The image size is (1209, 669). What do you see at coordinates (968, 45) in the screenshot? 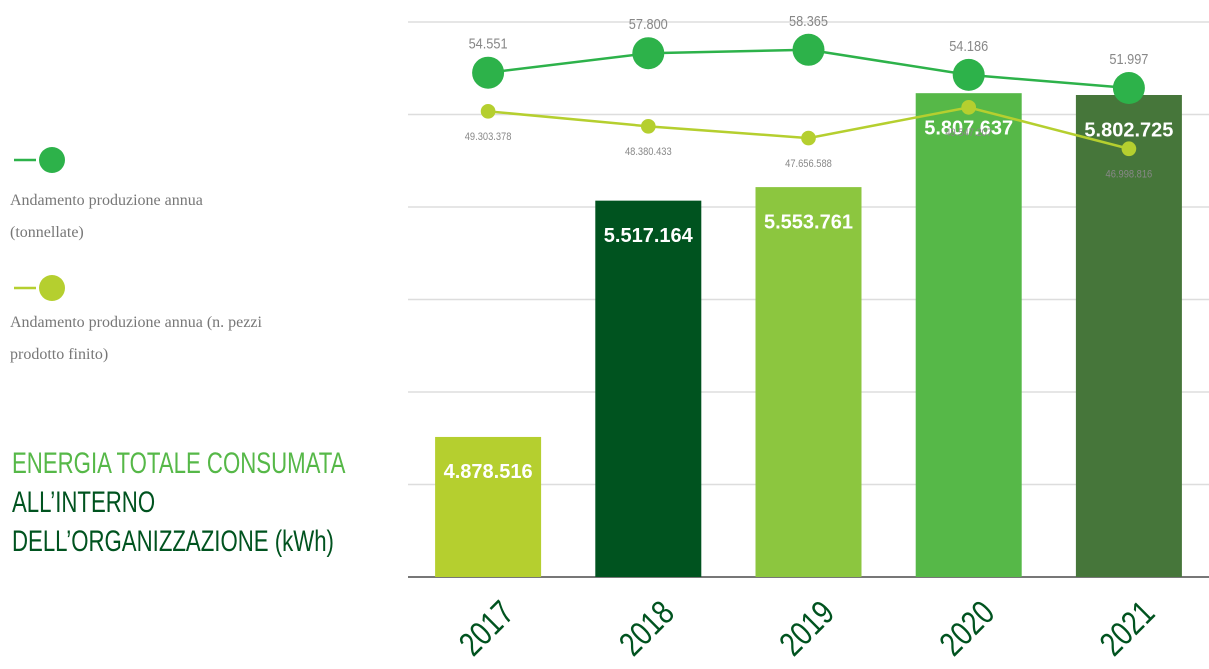
I see `line-value-label: 54.186` at bounding box center [968, 45].